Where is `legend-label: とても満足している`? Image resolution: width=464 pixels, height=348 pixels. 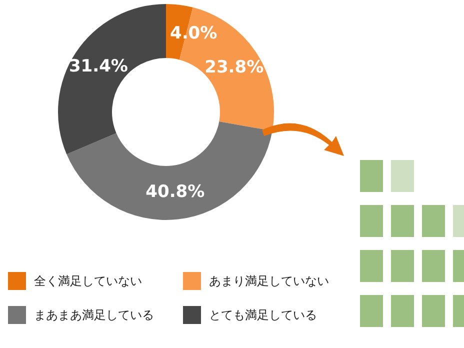
legend-label: とても満足している is located at coordinates (263, 315).